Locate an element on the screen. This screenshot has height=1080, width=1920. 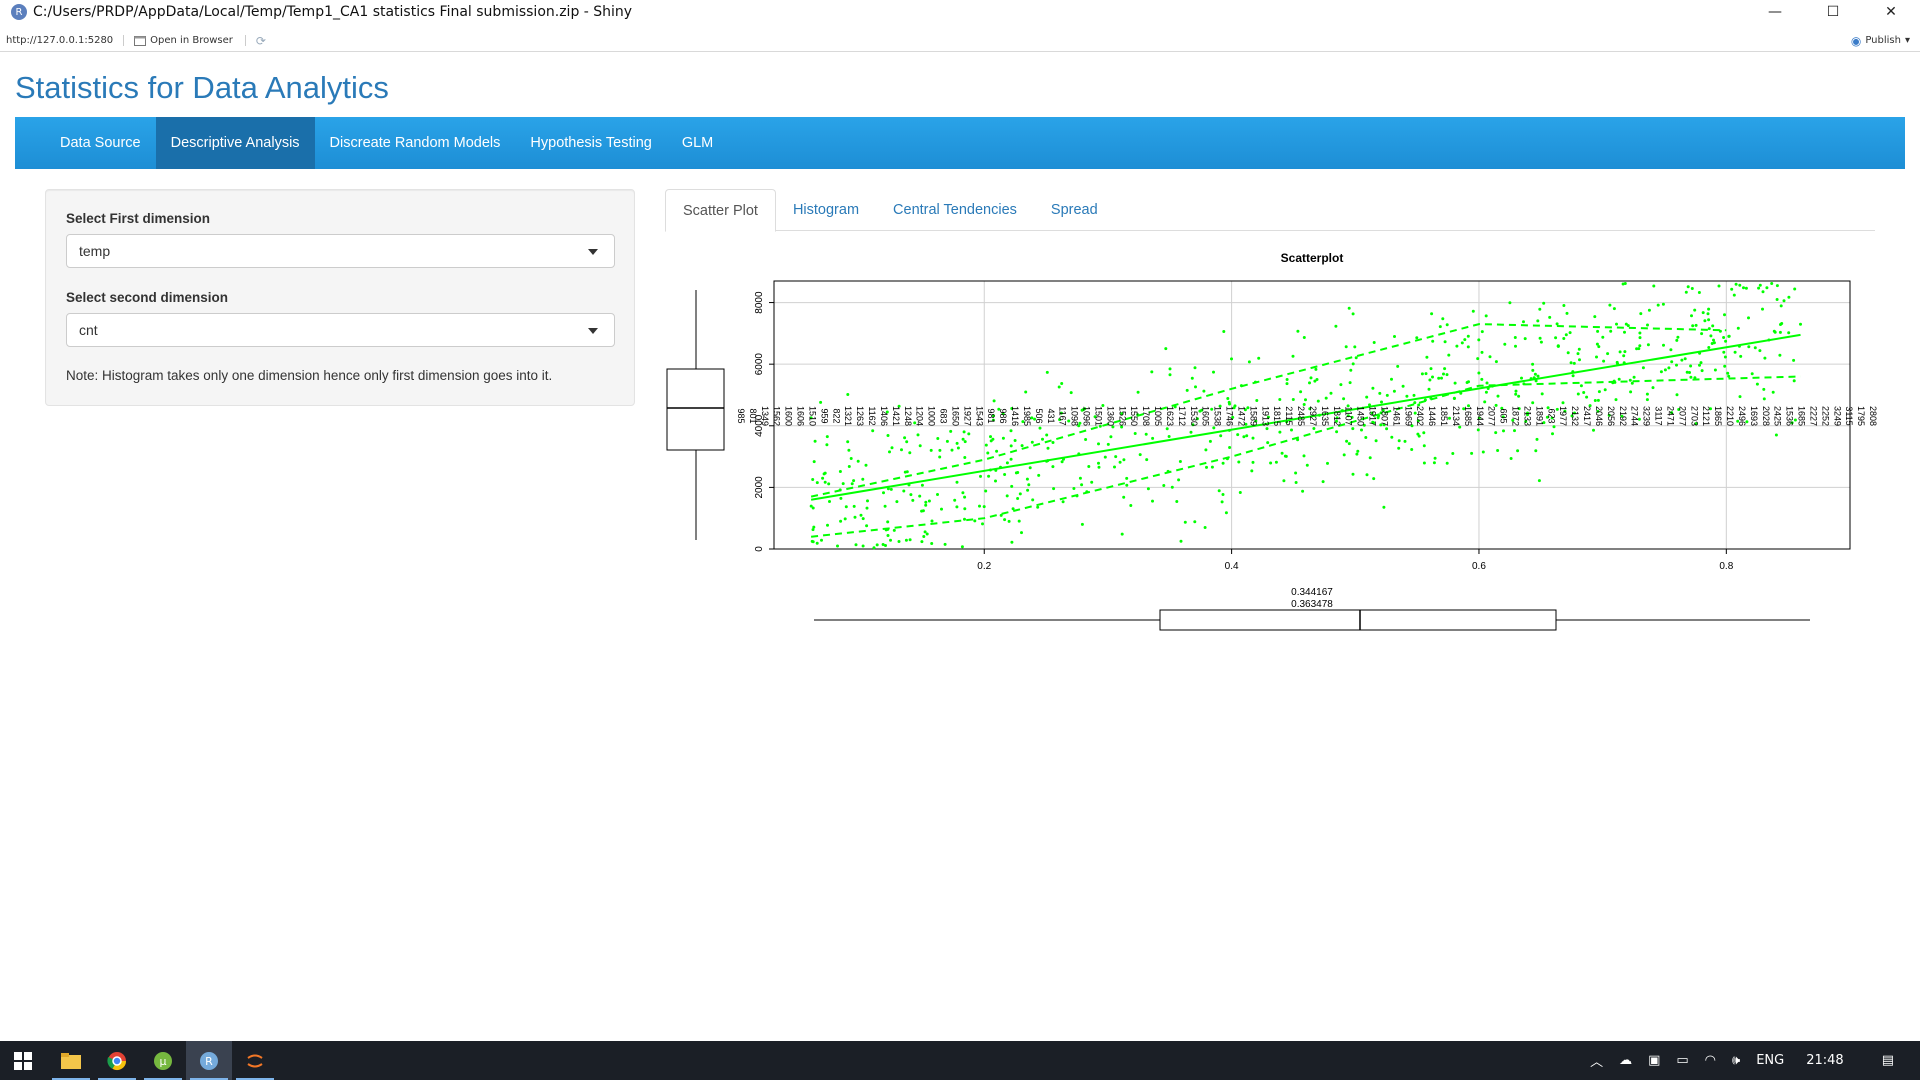
side-count-label: 2115 is located at coordinates (1289, 415).